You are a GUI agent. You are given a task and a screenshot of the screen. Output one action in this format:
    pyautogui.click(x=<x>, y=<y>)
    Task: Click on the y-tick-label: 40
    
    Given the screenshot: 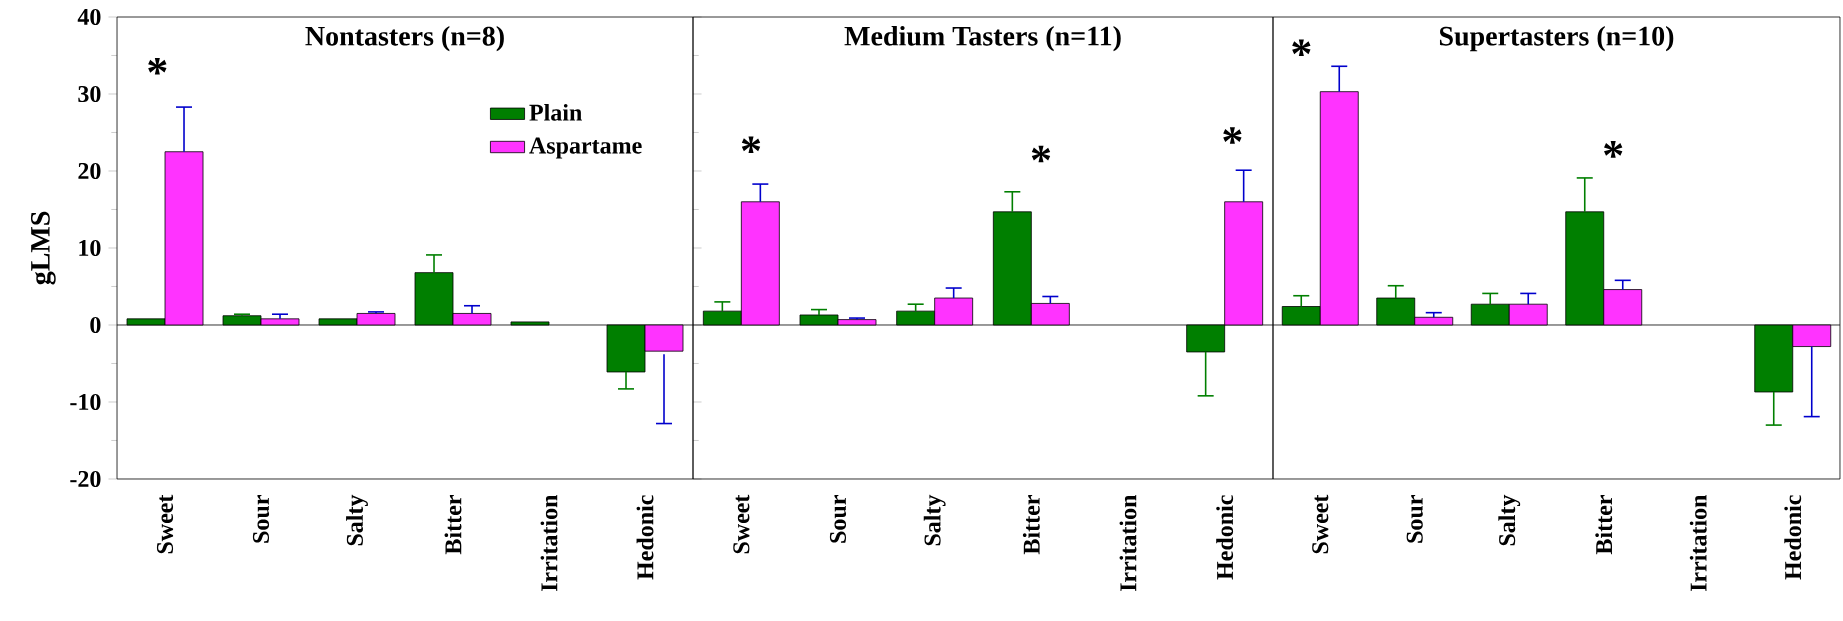 What is the action you would take?
    pyautogui.click(x=89, y=17)
    